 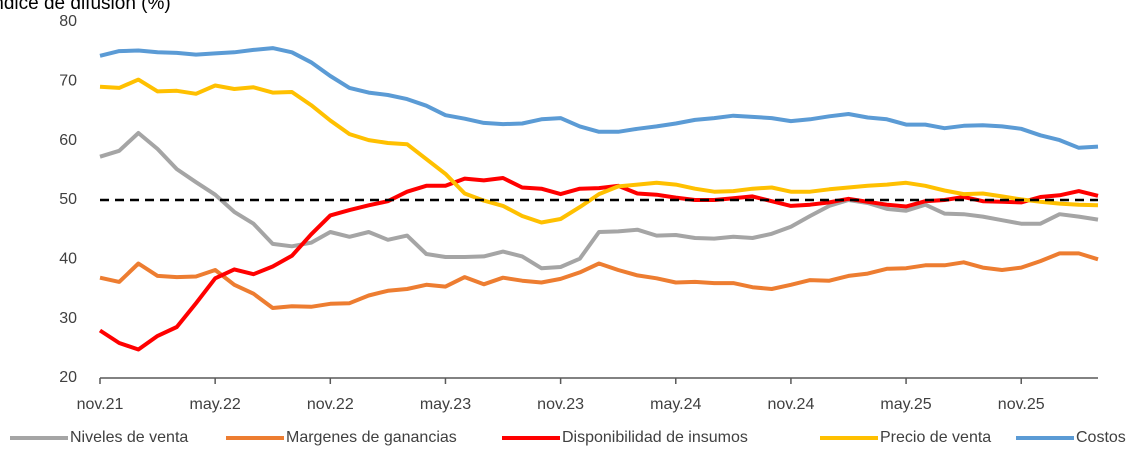 I want to click on y-tick-label: 40, so click(x=68, y=259).